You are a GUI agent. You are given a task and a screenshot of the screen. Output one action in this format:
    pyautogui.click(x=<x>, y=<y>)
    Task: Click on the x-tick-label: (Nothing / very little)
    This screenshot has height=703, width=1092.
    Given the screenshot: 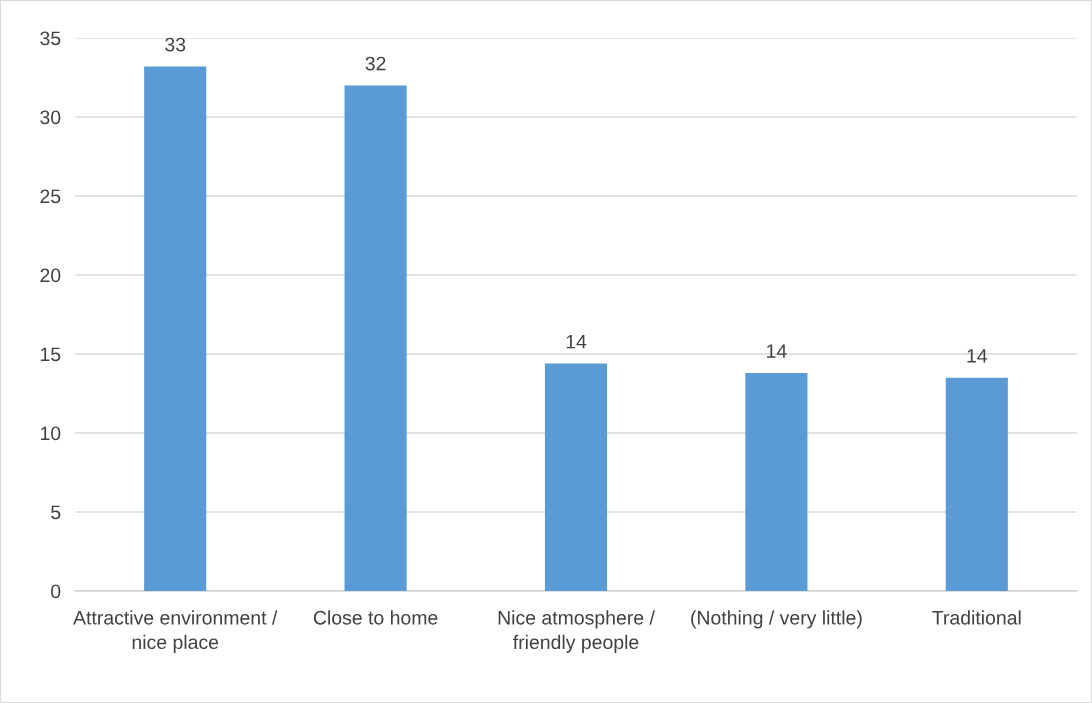 What is the action you would take?
    pyautogui.click(x=776, y=619)
    